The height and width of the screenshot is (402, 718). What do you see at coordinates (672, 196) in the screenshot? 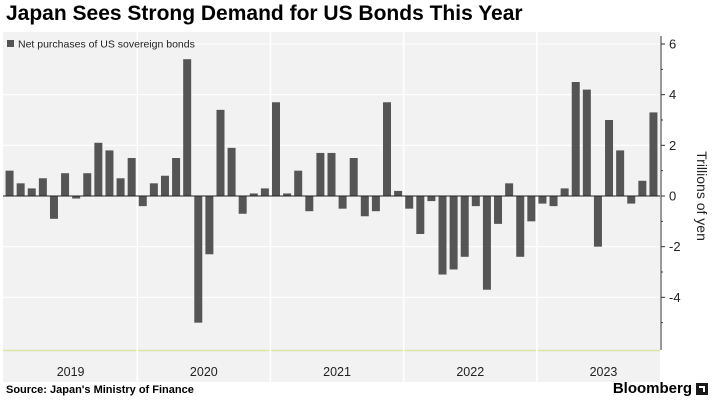
I see `y-tick-label: 0` at bounding box center [672, 196].